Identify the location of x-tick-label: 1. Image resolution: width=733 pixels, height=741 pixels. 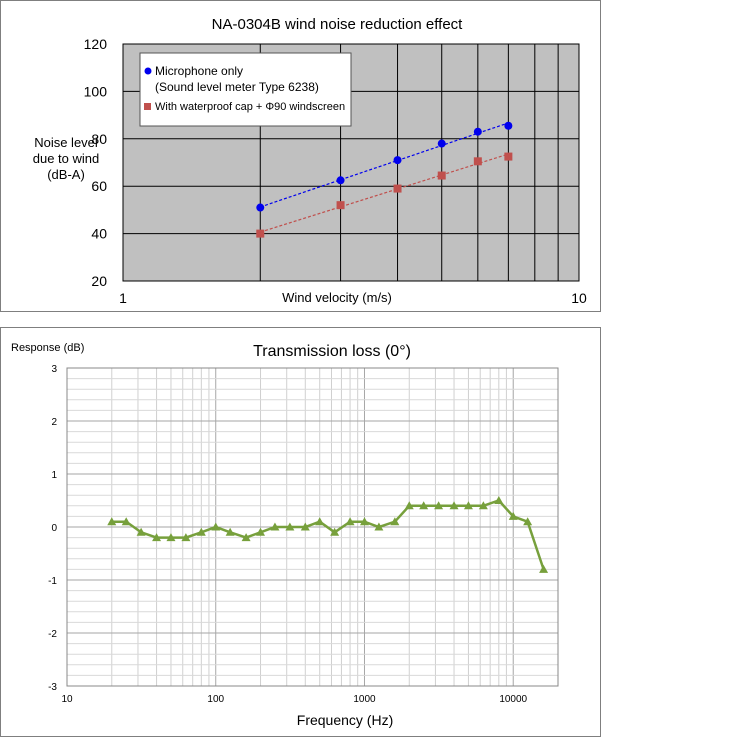
(123, 298).